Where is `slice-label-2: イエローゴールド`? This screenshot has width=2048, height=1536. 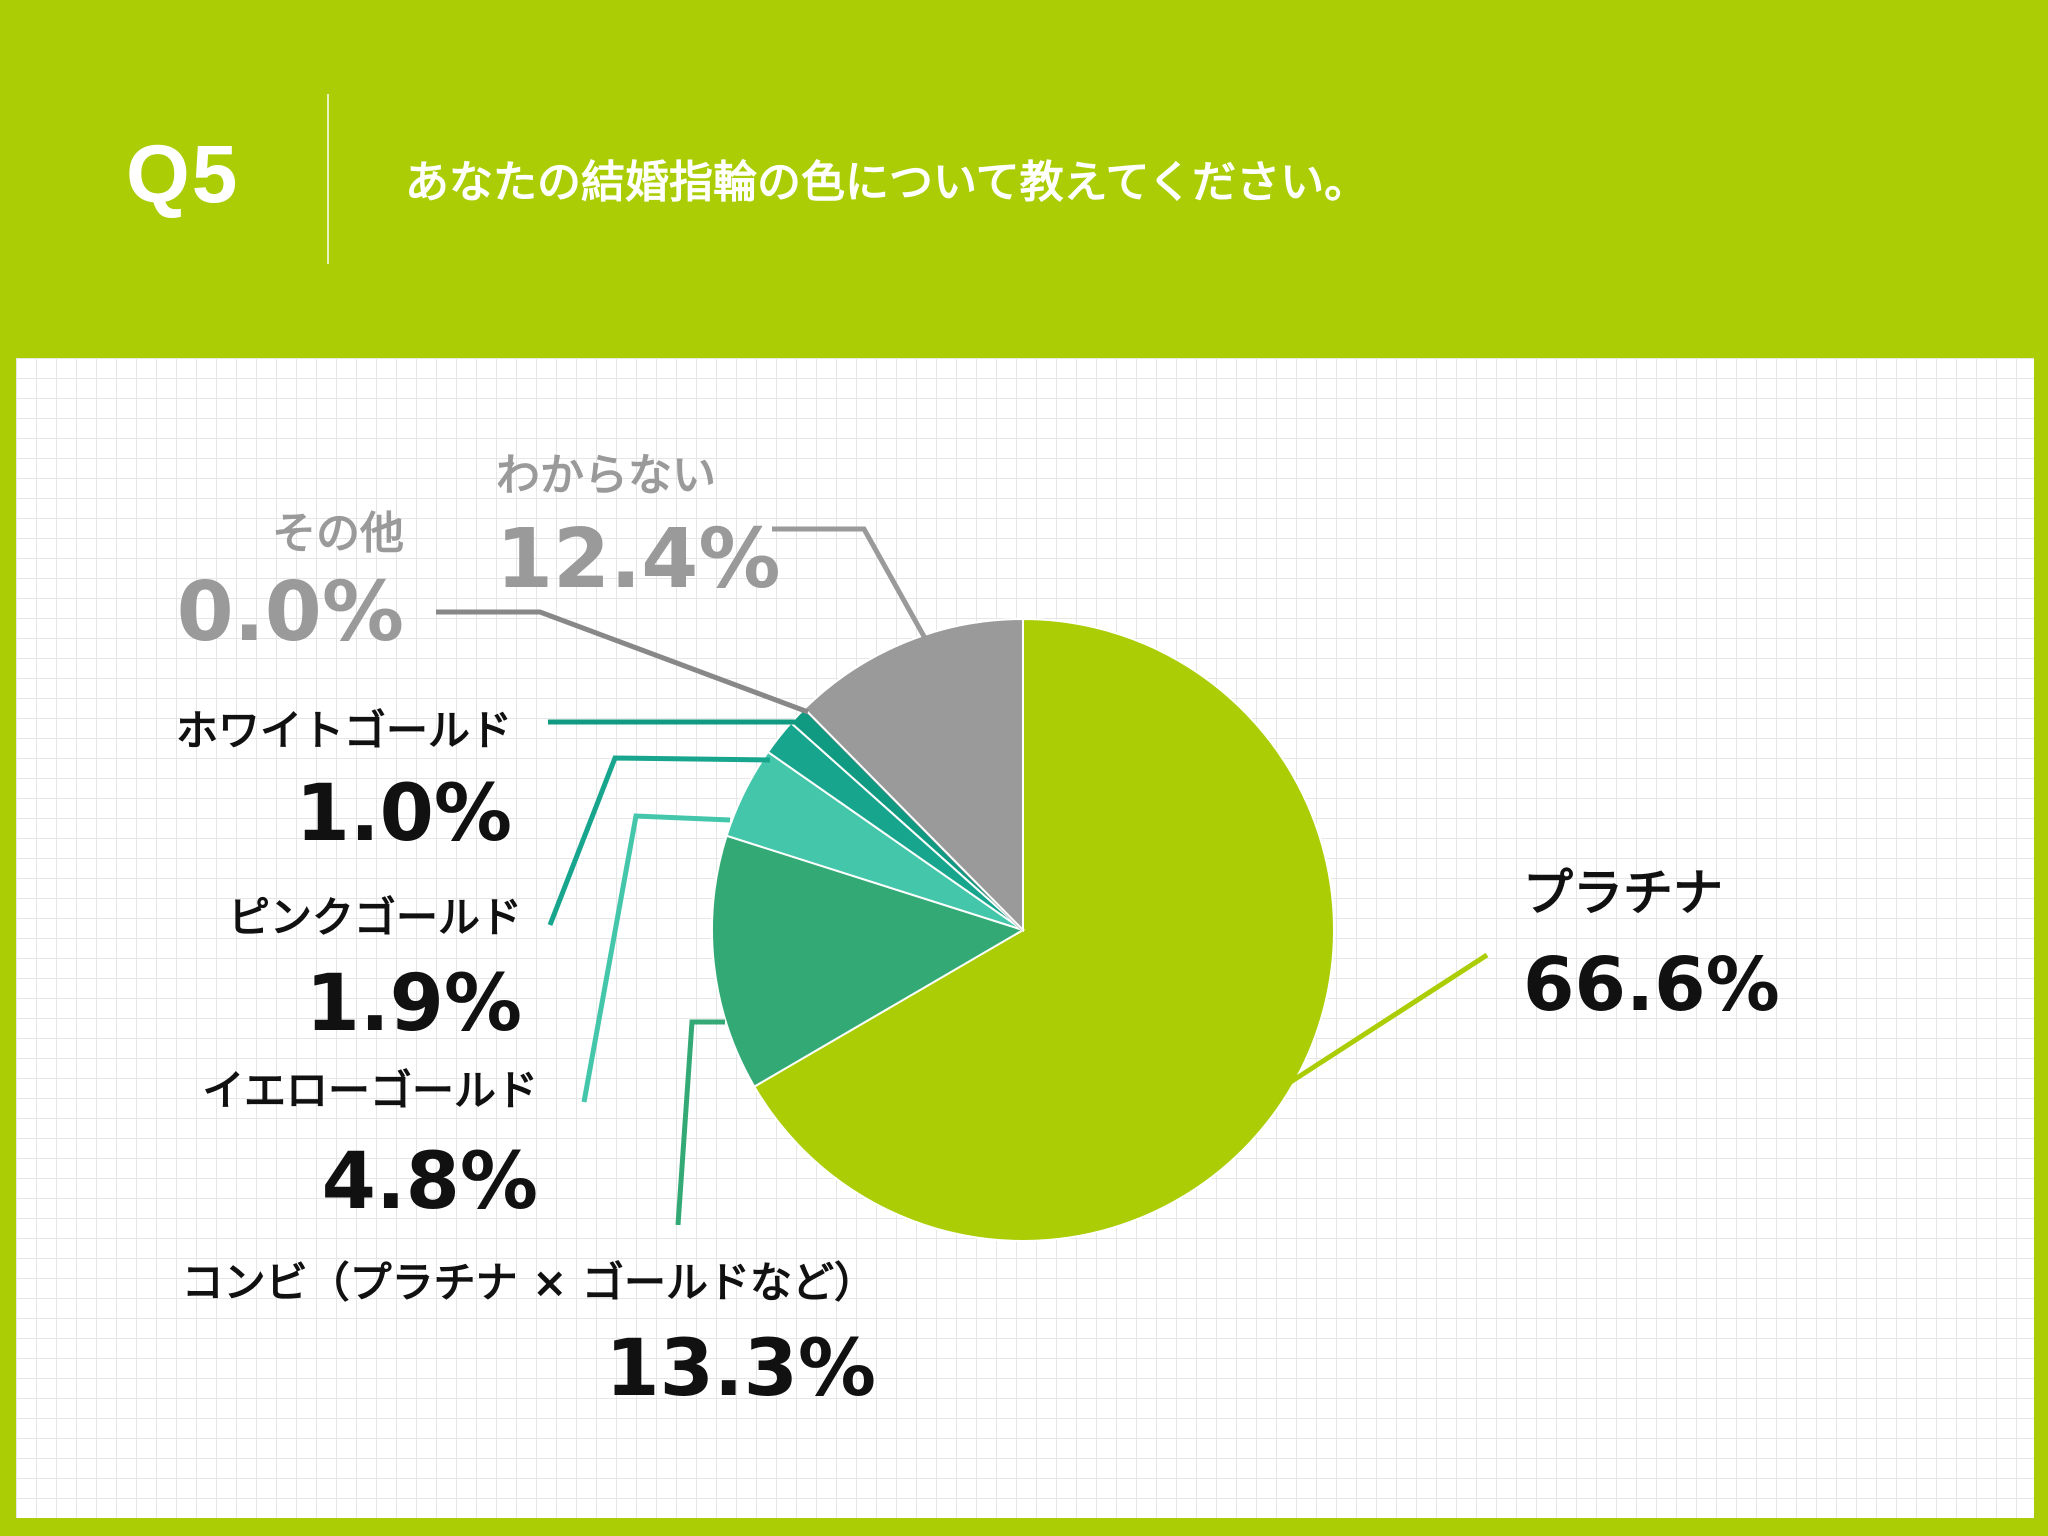
slice-label-2: イエローゴールド is located at coordinates (370, 1090).